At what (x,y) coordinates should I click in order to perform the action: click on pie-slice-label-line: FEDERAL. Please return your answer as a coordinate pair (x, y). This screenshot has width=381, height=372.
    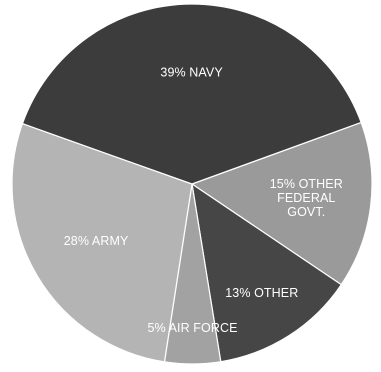
    Looking at the image, I should click on (306, 198).